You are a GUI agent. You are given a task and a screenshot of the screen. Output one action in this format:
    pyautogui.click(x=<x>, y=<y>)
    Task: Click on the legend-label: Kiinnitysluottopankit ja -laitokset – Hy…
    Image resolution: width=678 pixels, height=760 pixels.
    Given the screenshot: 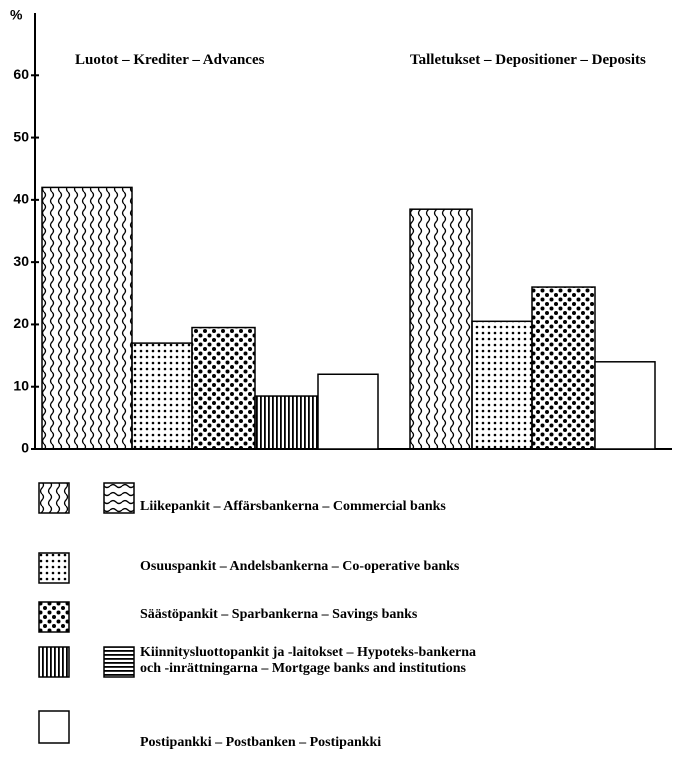 What is the action you would take?
    pyautogui.click(x=308, y=660)
    